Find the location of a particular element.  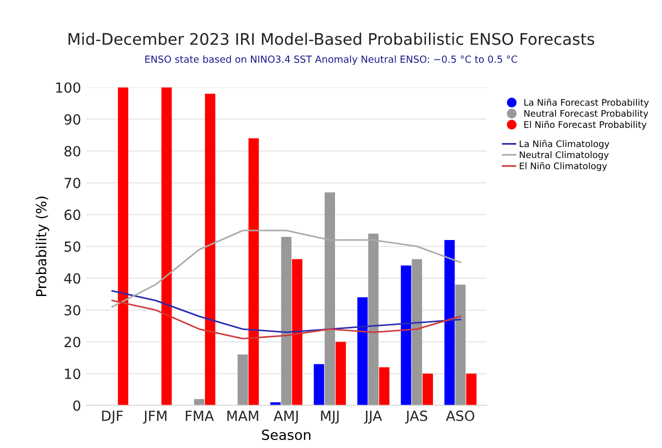

legend-label: El Niño Climatology is located at coordinates (563, 167).